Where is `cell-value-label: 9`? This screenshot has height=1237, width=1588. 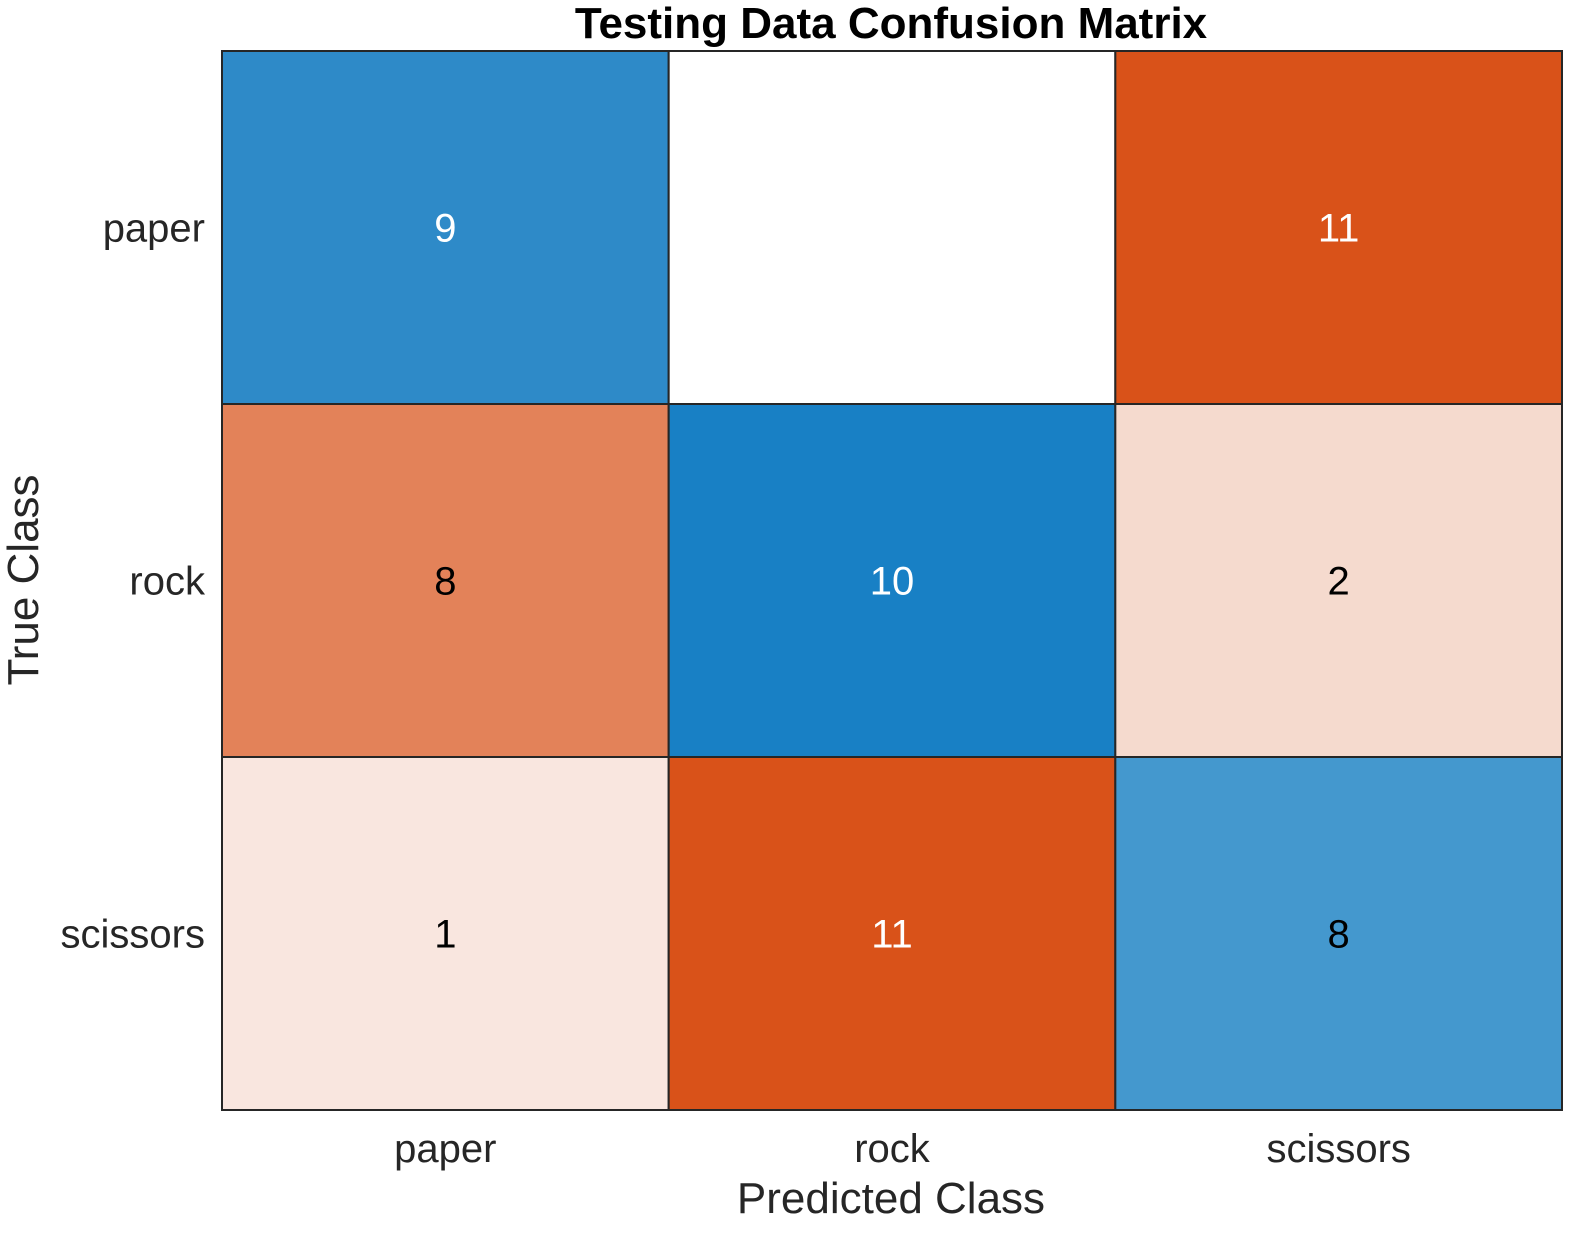
cell-value-label: 9 is located at coordinates (445, 229).